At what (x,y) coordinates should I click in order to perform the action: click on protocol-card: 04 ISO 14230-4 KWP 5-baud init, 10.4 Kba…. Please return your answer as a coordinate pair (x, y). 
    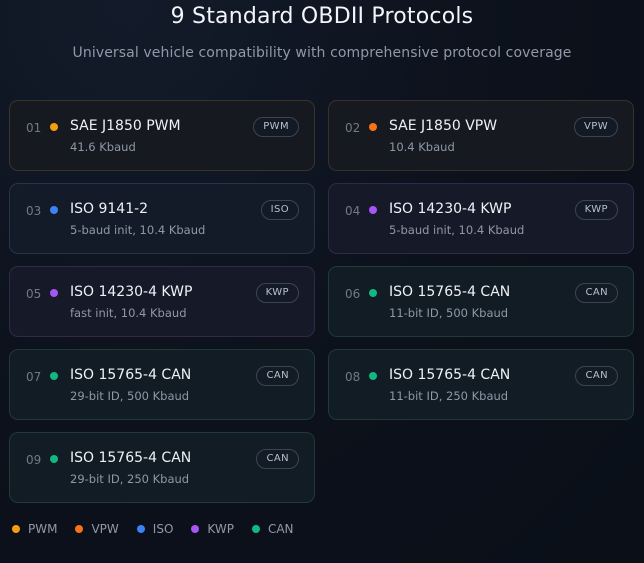
    Looking at the image, I should click on (481, 218).